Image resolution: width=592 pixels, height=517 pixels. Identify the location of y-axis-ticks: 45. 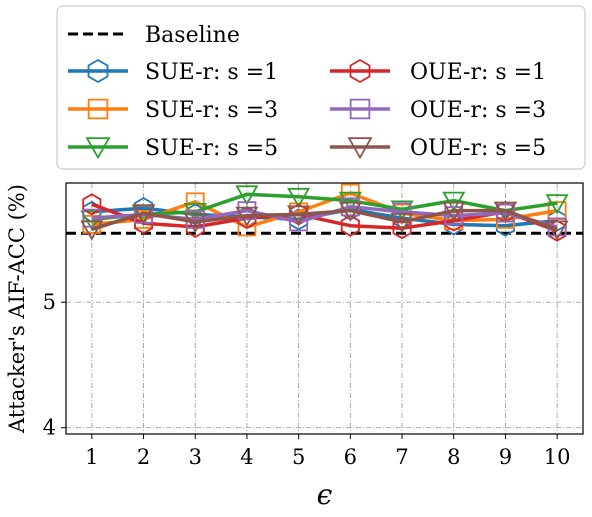
(54, 365).